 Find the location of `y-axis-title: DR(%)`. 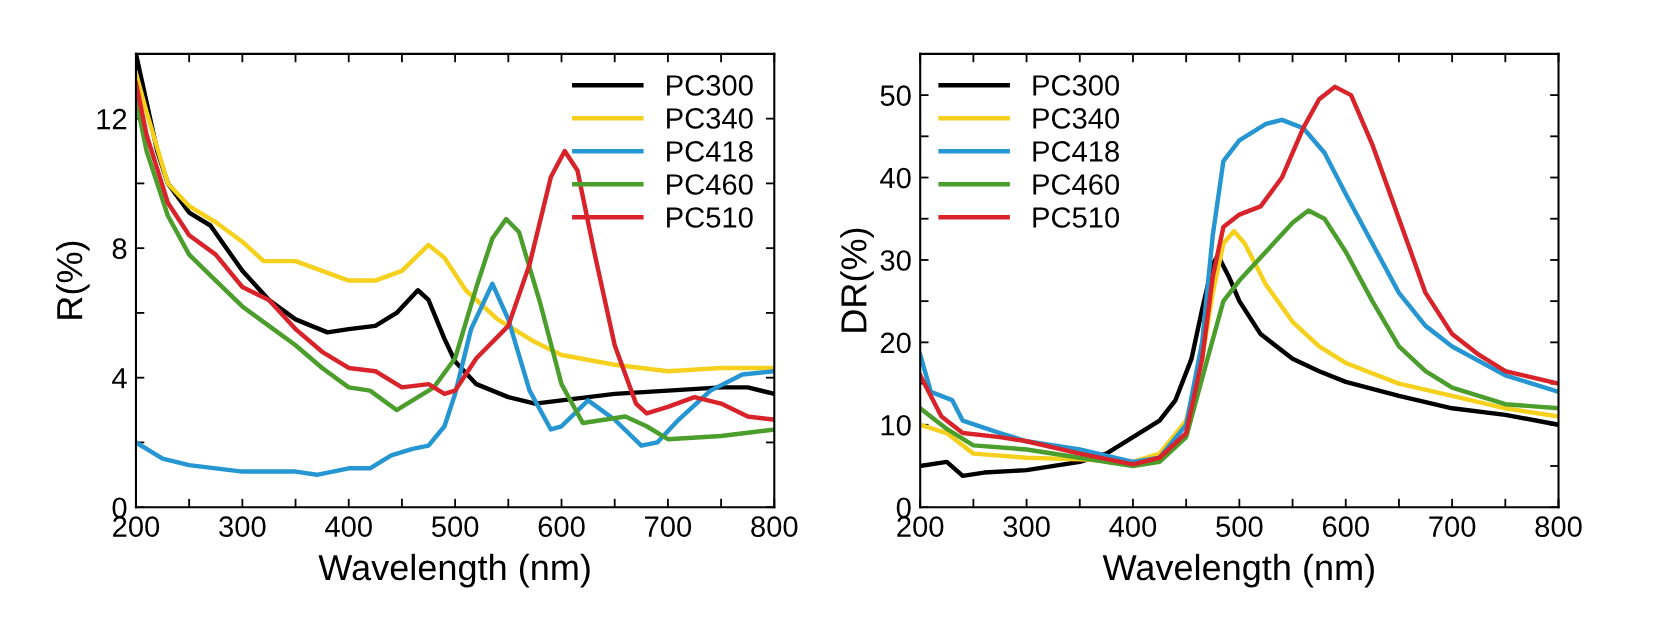

y-axis-title: DR(%) is located at coordinates (857, 280).